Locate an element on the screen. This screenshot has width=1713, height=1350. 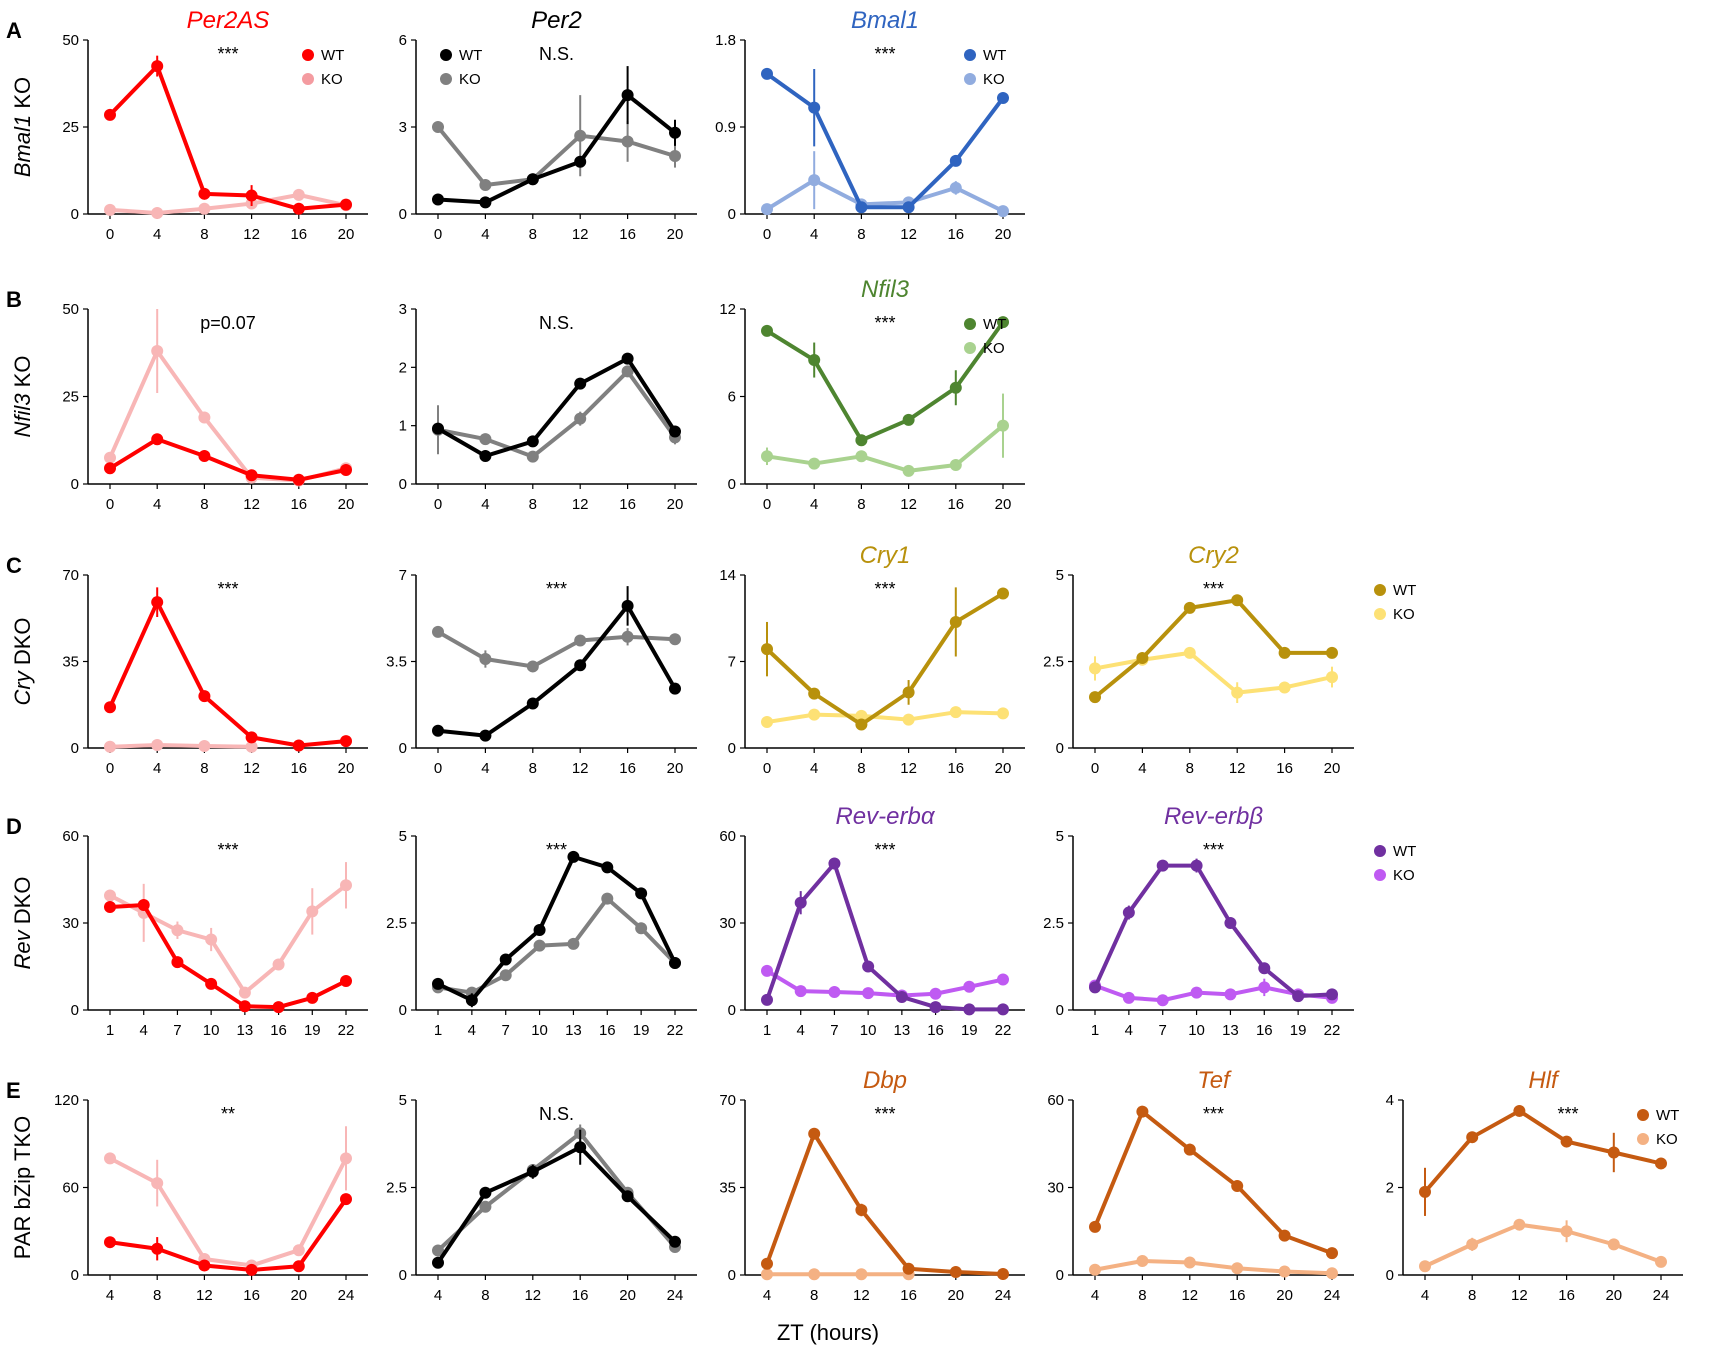
chart-title: Tef is located at coordinates (1214, 1080).